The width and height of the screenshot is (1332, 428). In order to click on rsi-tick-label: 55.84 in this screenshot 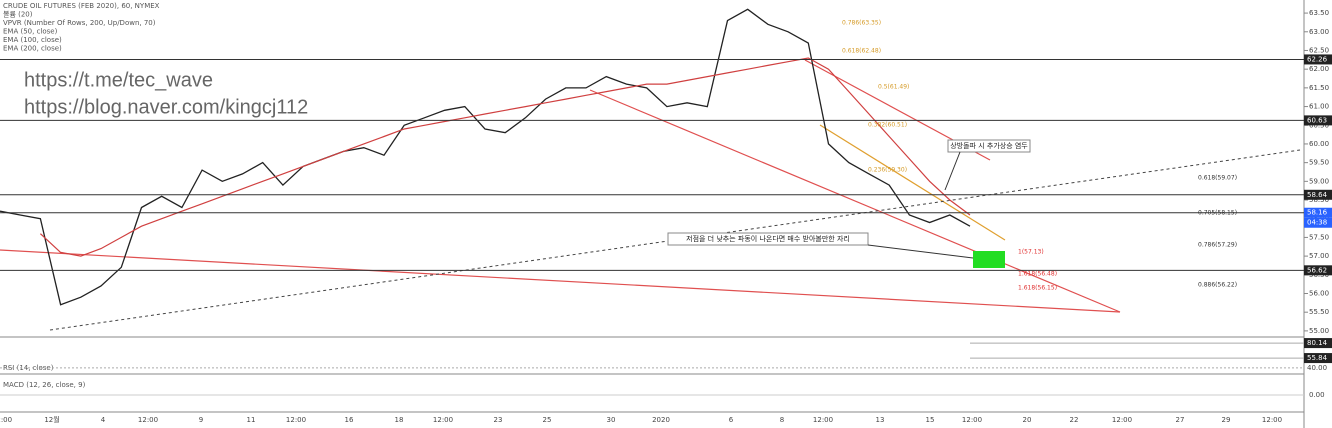, I will do `click(1317, 358)`.